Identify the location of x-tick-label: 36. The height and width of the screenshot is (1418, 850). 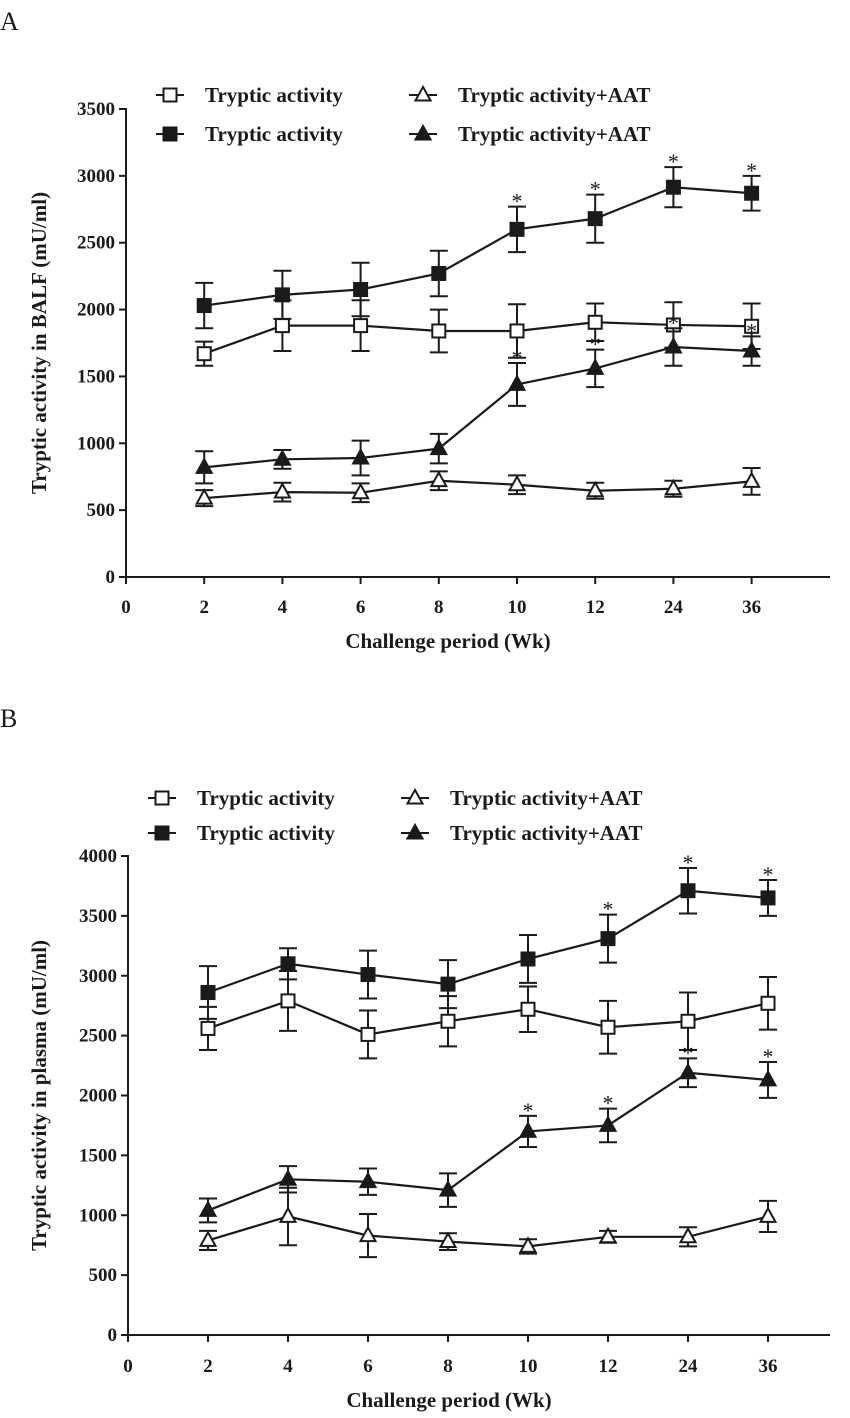
(768, 1366).